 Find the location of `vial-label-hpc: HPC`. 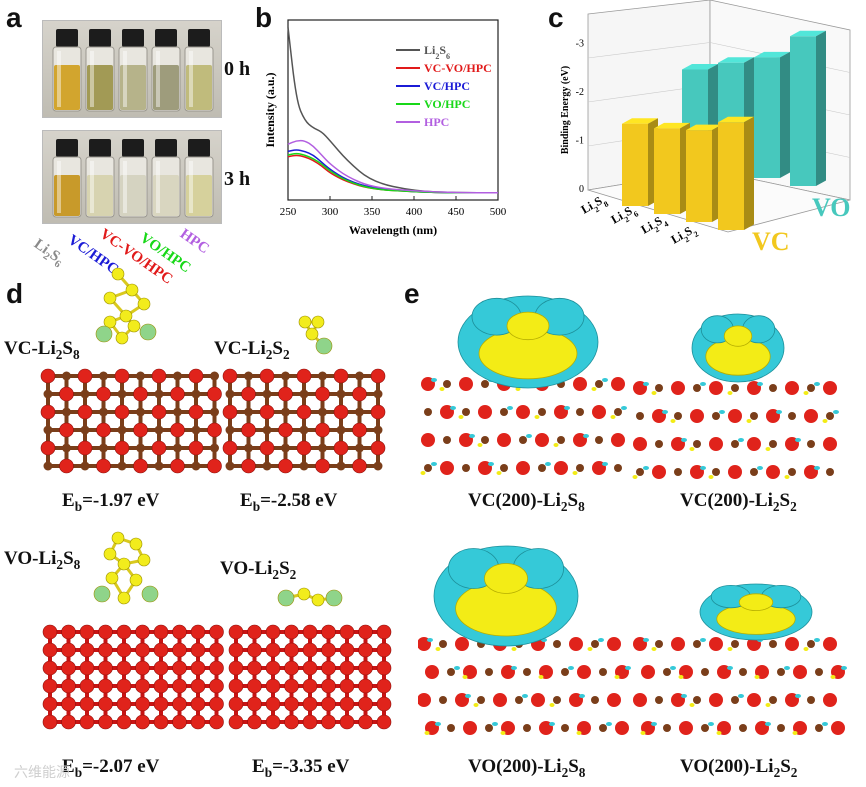

vial-label-hpc: HPC is located at coordinates (194, 242).